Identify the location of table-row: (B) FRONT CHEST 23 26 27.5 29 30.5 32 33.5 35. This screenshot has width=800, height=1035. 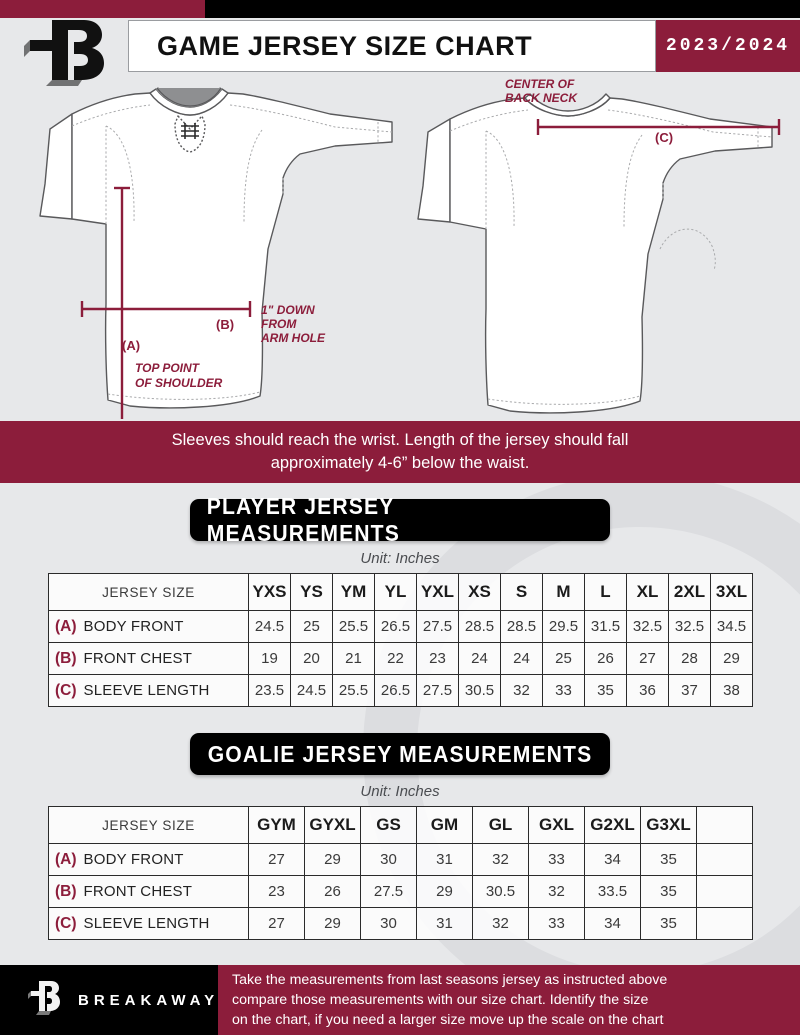
(400, 891).